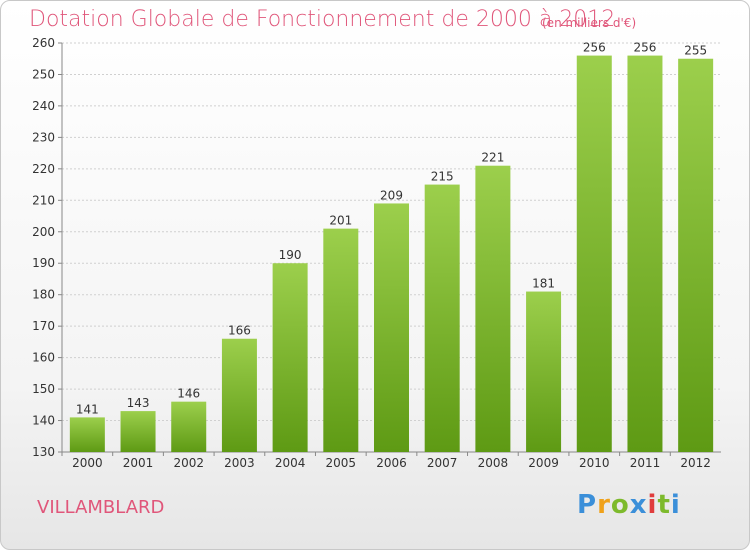  I want to click on x-tick-label: 2012, so click(695, 463).